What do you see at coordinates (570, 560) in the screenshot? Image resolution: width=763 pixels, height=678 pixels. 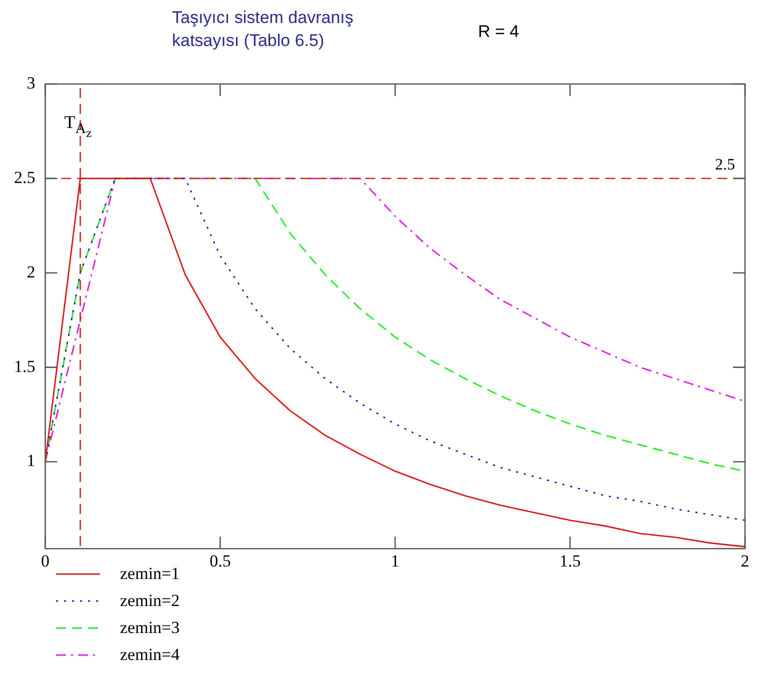 I see `x-tick-label: 1.5` at bounding box center [570, 560].